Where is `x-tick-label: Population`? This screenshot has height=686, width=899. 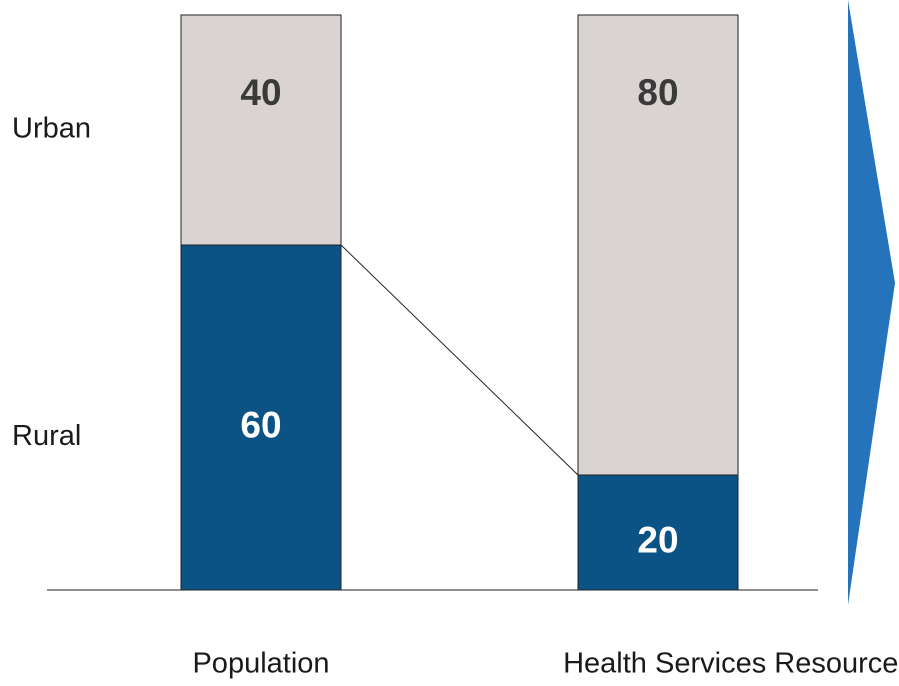
x-tick-label: Population is located at coordinates (260, 664).